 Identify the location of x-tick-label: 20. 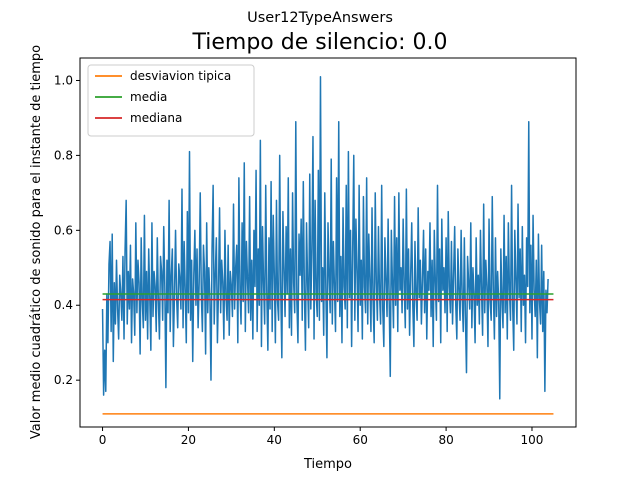
(188, 440).